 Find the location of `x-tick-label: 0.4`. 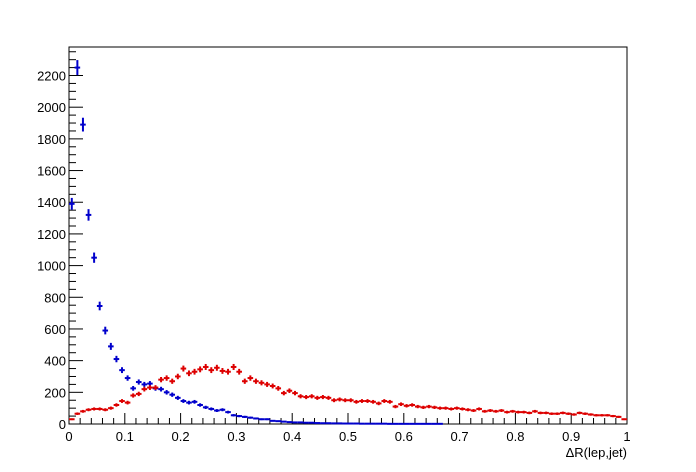

x-tick-label: 0.4 is located at coordinates (292, 436).